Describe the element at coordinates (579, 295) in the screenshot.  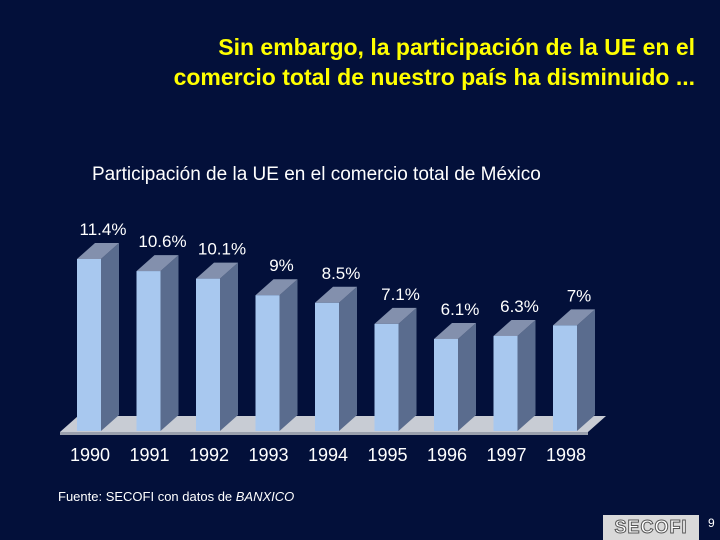
I see `data-label: 7%` at that location.